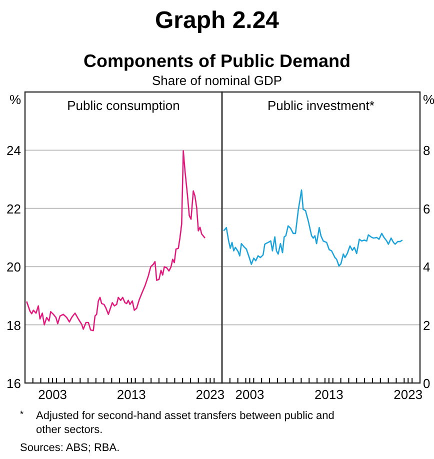 The height and width of the screenshot is (459, 434). Describe the element at coordinates (13, 325) in the screenshot. I see `y-tick-label: 18` at that location.